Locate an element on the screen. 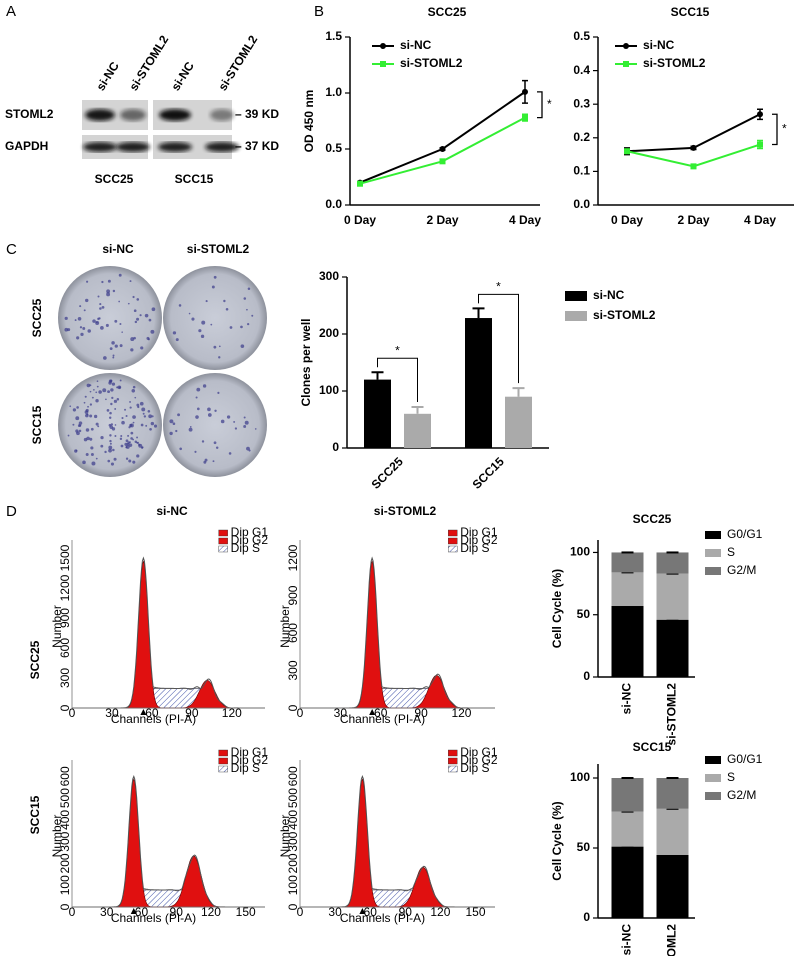 This screenshot has width=800, height=956. histogram-y-tick: 900 is located at coordinates (293, 595).